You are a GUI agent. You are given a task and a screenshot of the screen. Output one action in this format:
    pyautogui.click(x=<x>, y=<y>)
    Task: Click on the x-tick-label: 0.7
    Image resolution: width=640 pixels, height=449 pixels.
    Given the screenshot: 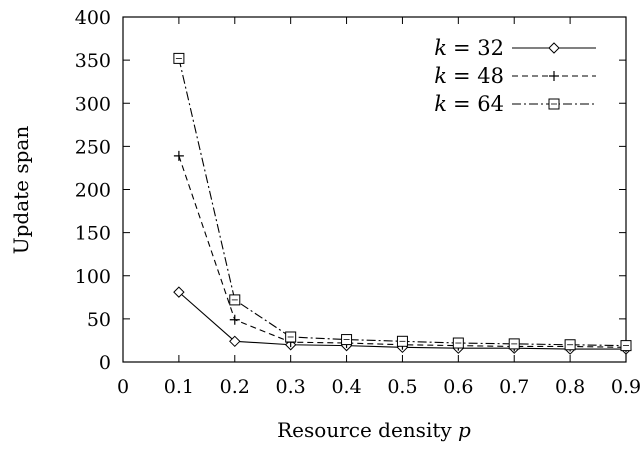 What is the action you would take?
    pyautogui.click(x=514, y=387)
    